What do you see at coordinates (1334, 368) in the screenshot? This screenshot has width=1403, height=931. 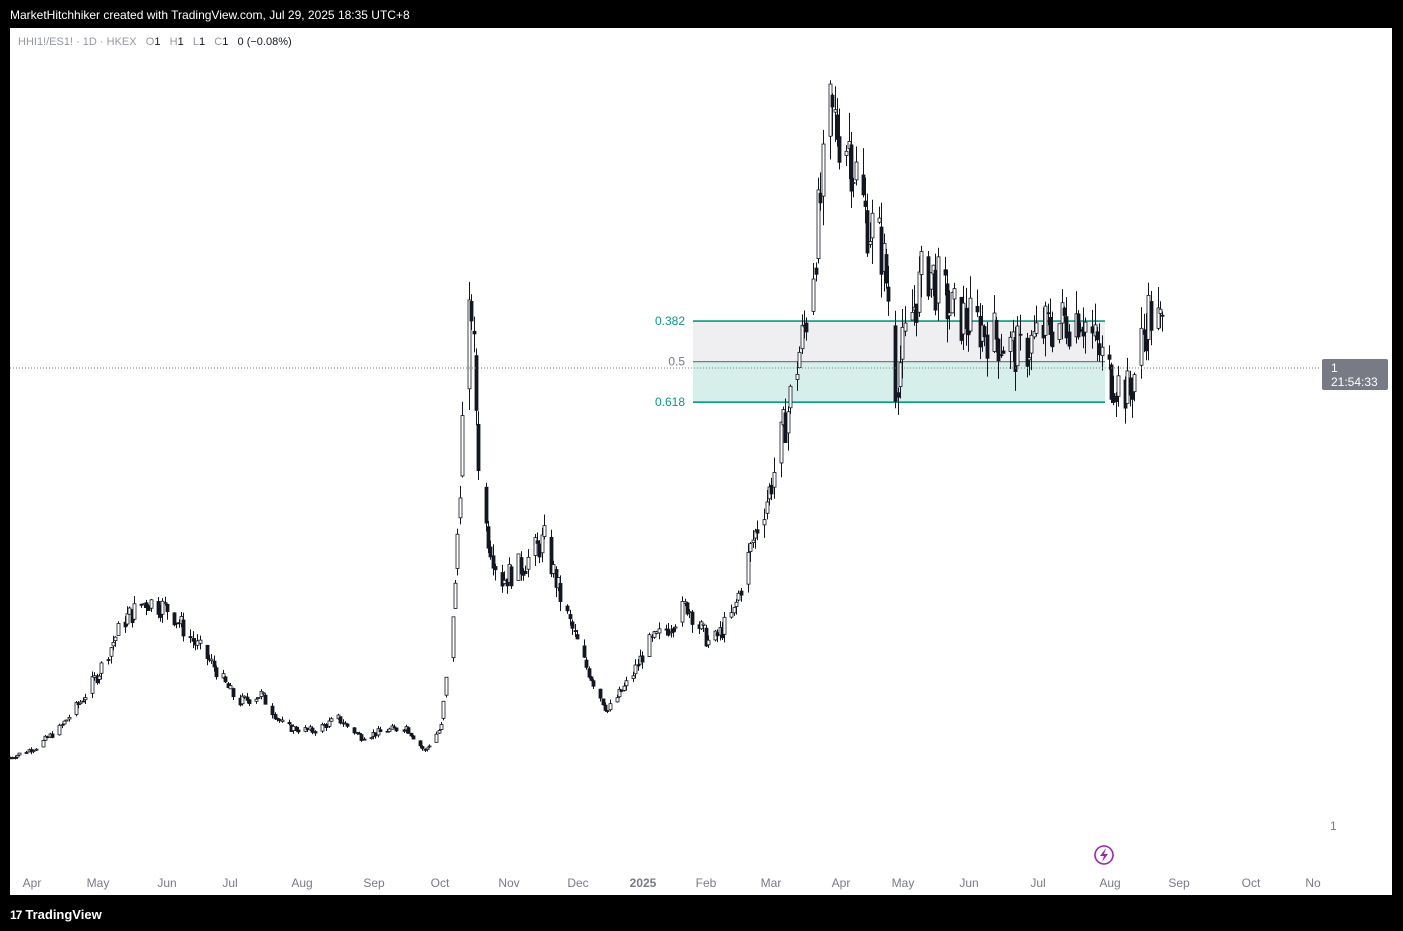 I see `price-badge-value: 1` at bounding box center [1334, 368].